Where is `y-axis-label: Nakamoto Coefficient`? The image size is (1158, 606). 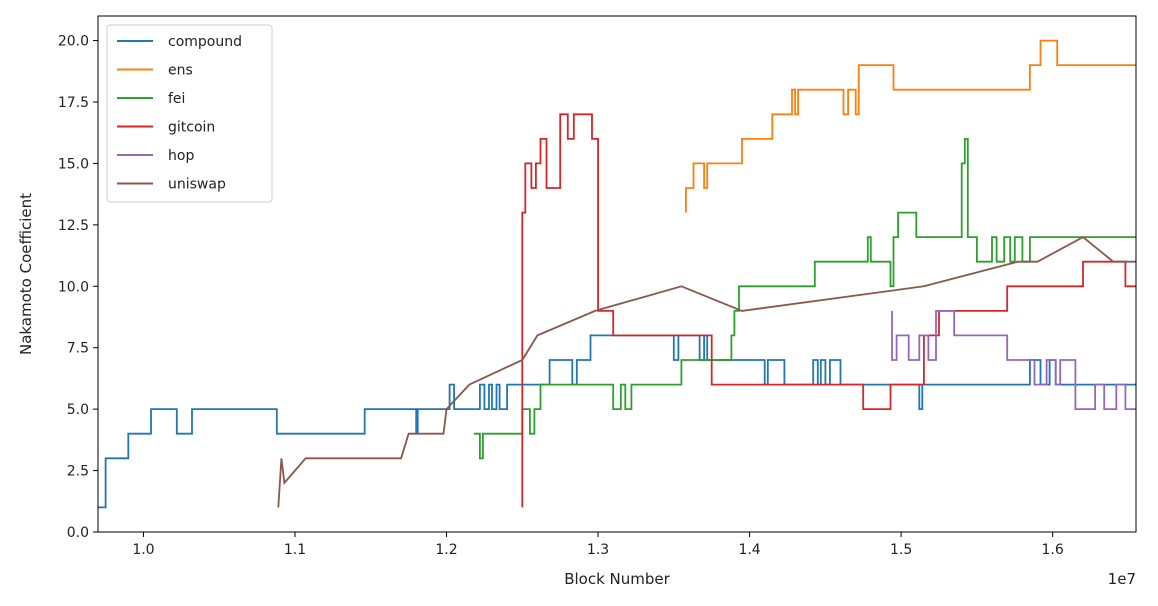
y-axis-label: Nakamoto Coefficient is located at coordinates (26, 274).